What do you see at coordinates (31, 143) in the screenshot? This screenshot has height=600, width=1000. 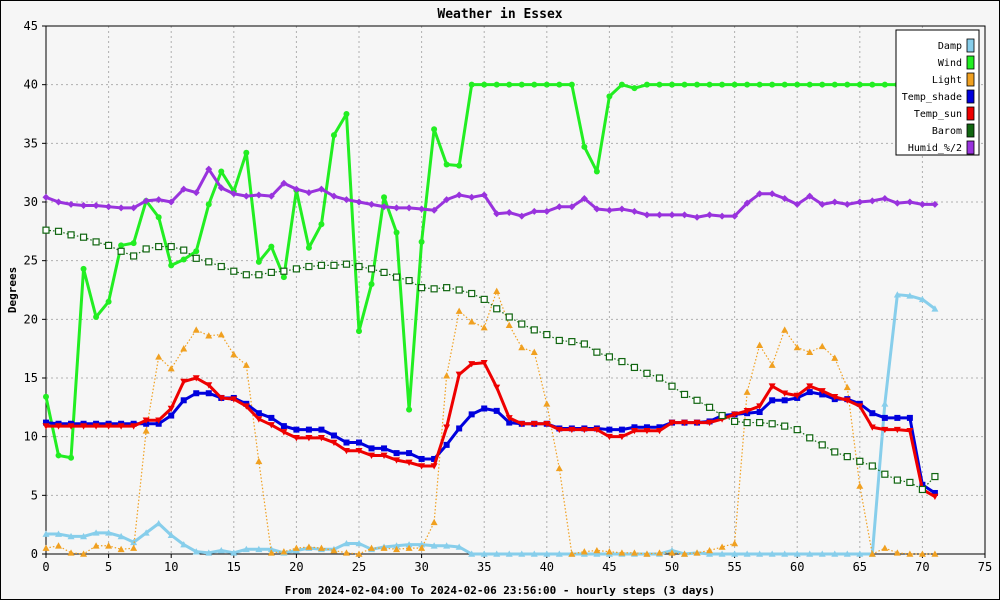 I see `y-tick-label: 35` at bounding box center [31, 143].